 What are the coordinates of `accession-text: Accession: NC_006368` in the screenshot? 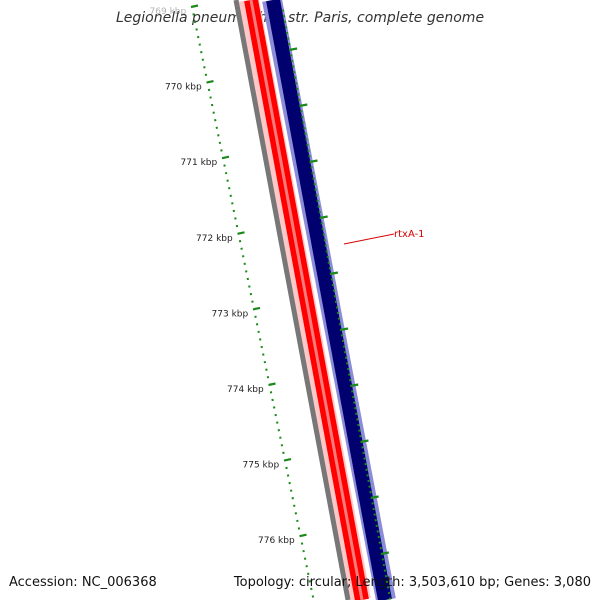 It's located at (83, 582).